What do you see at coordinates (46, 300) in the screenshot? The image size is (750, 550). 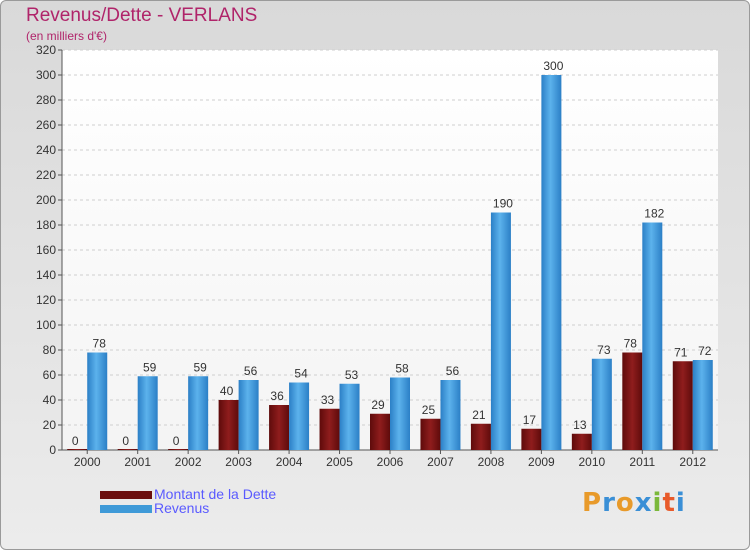 I see `y-tick-label: 120` at bounding box center [46, 300].